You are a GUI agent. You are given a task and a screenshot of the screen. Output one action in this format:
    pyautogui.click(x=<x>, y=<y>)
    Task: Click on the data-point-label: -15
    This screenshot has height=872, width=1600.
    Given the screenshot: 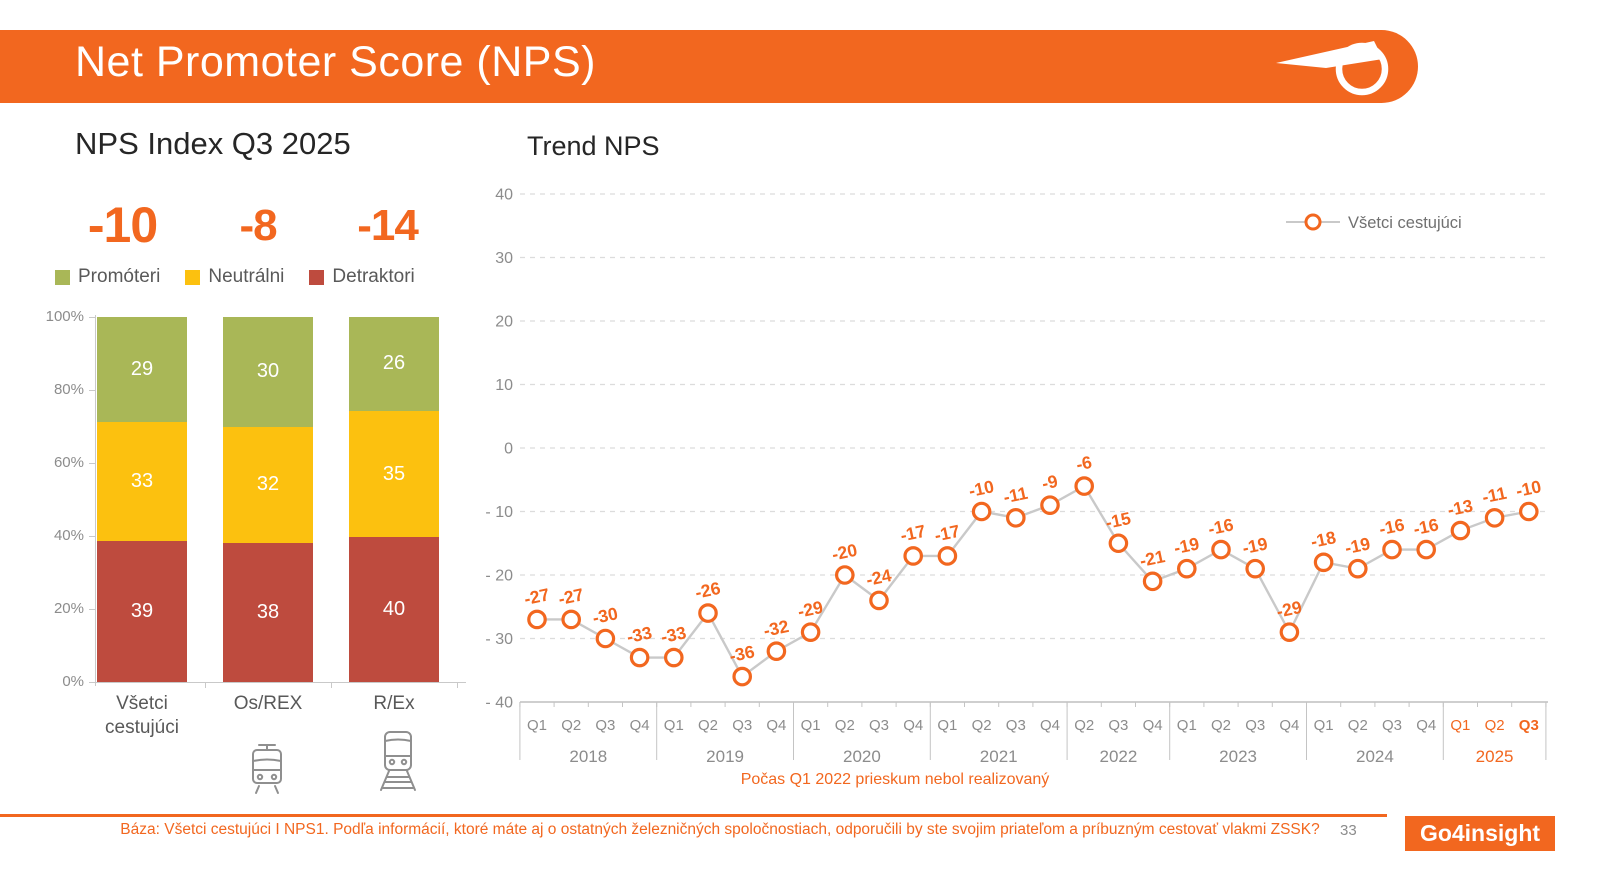 What is the action you would take?
    pyautogui.click(x=1118, y=520)
    